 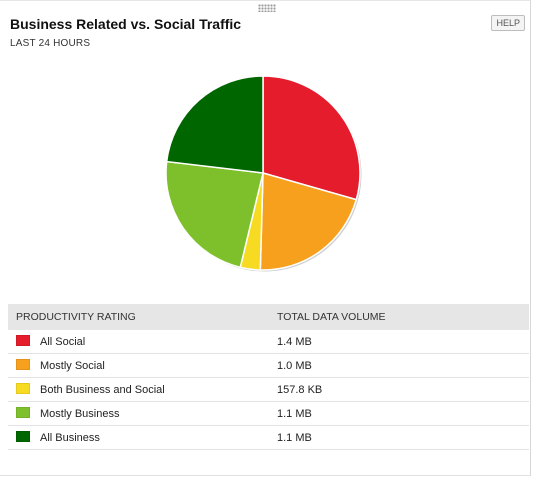 I want to click on row-volume: 157.8 KB, so click(x=399, y=389).